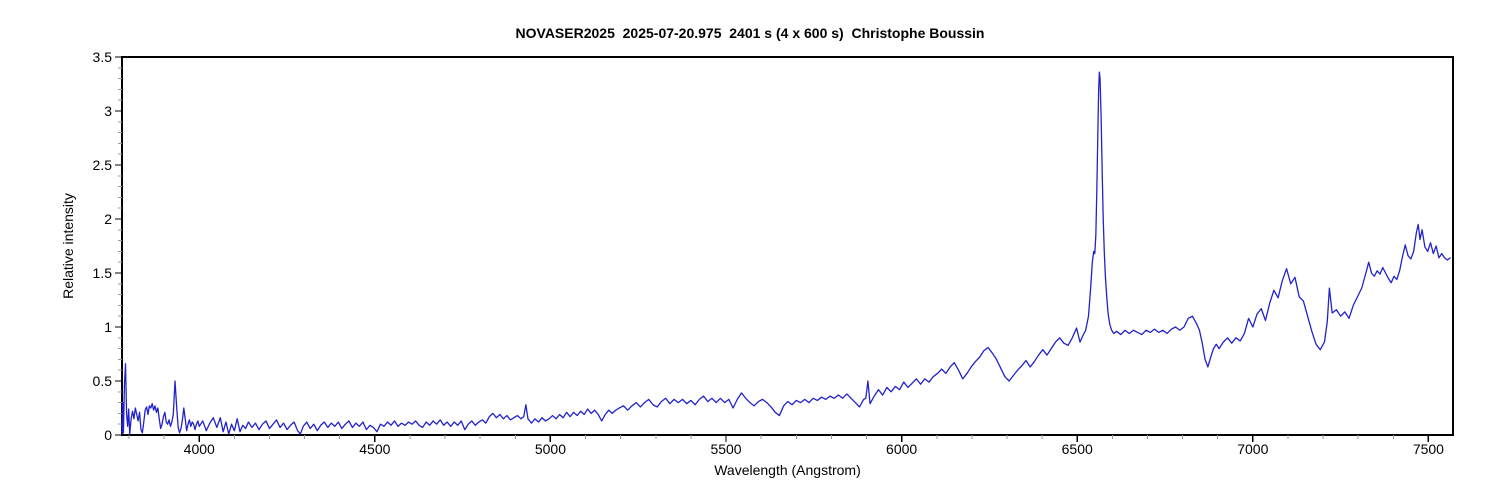  I want to click on x-tick-label: 5500, so click(725, 449).